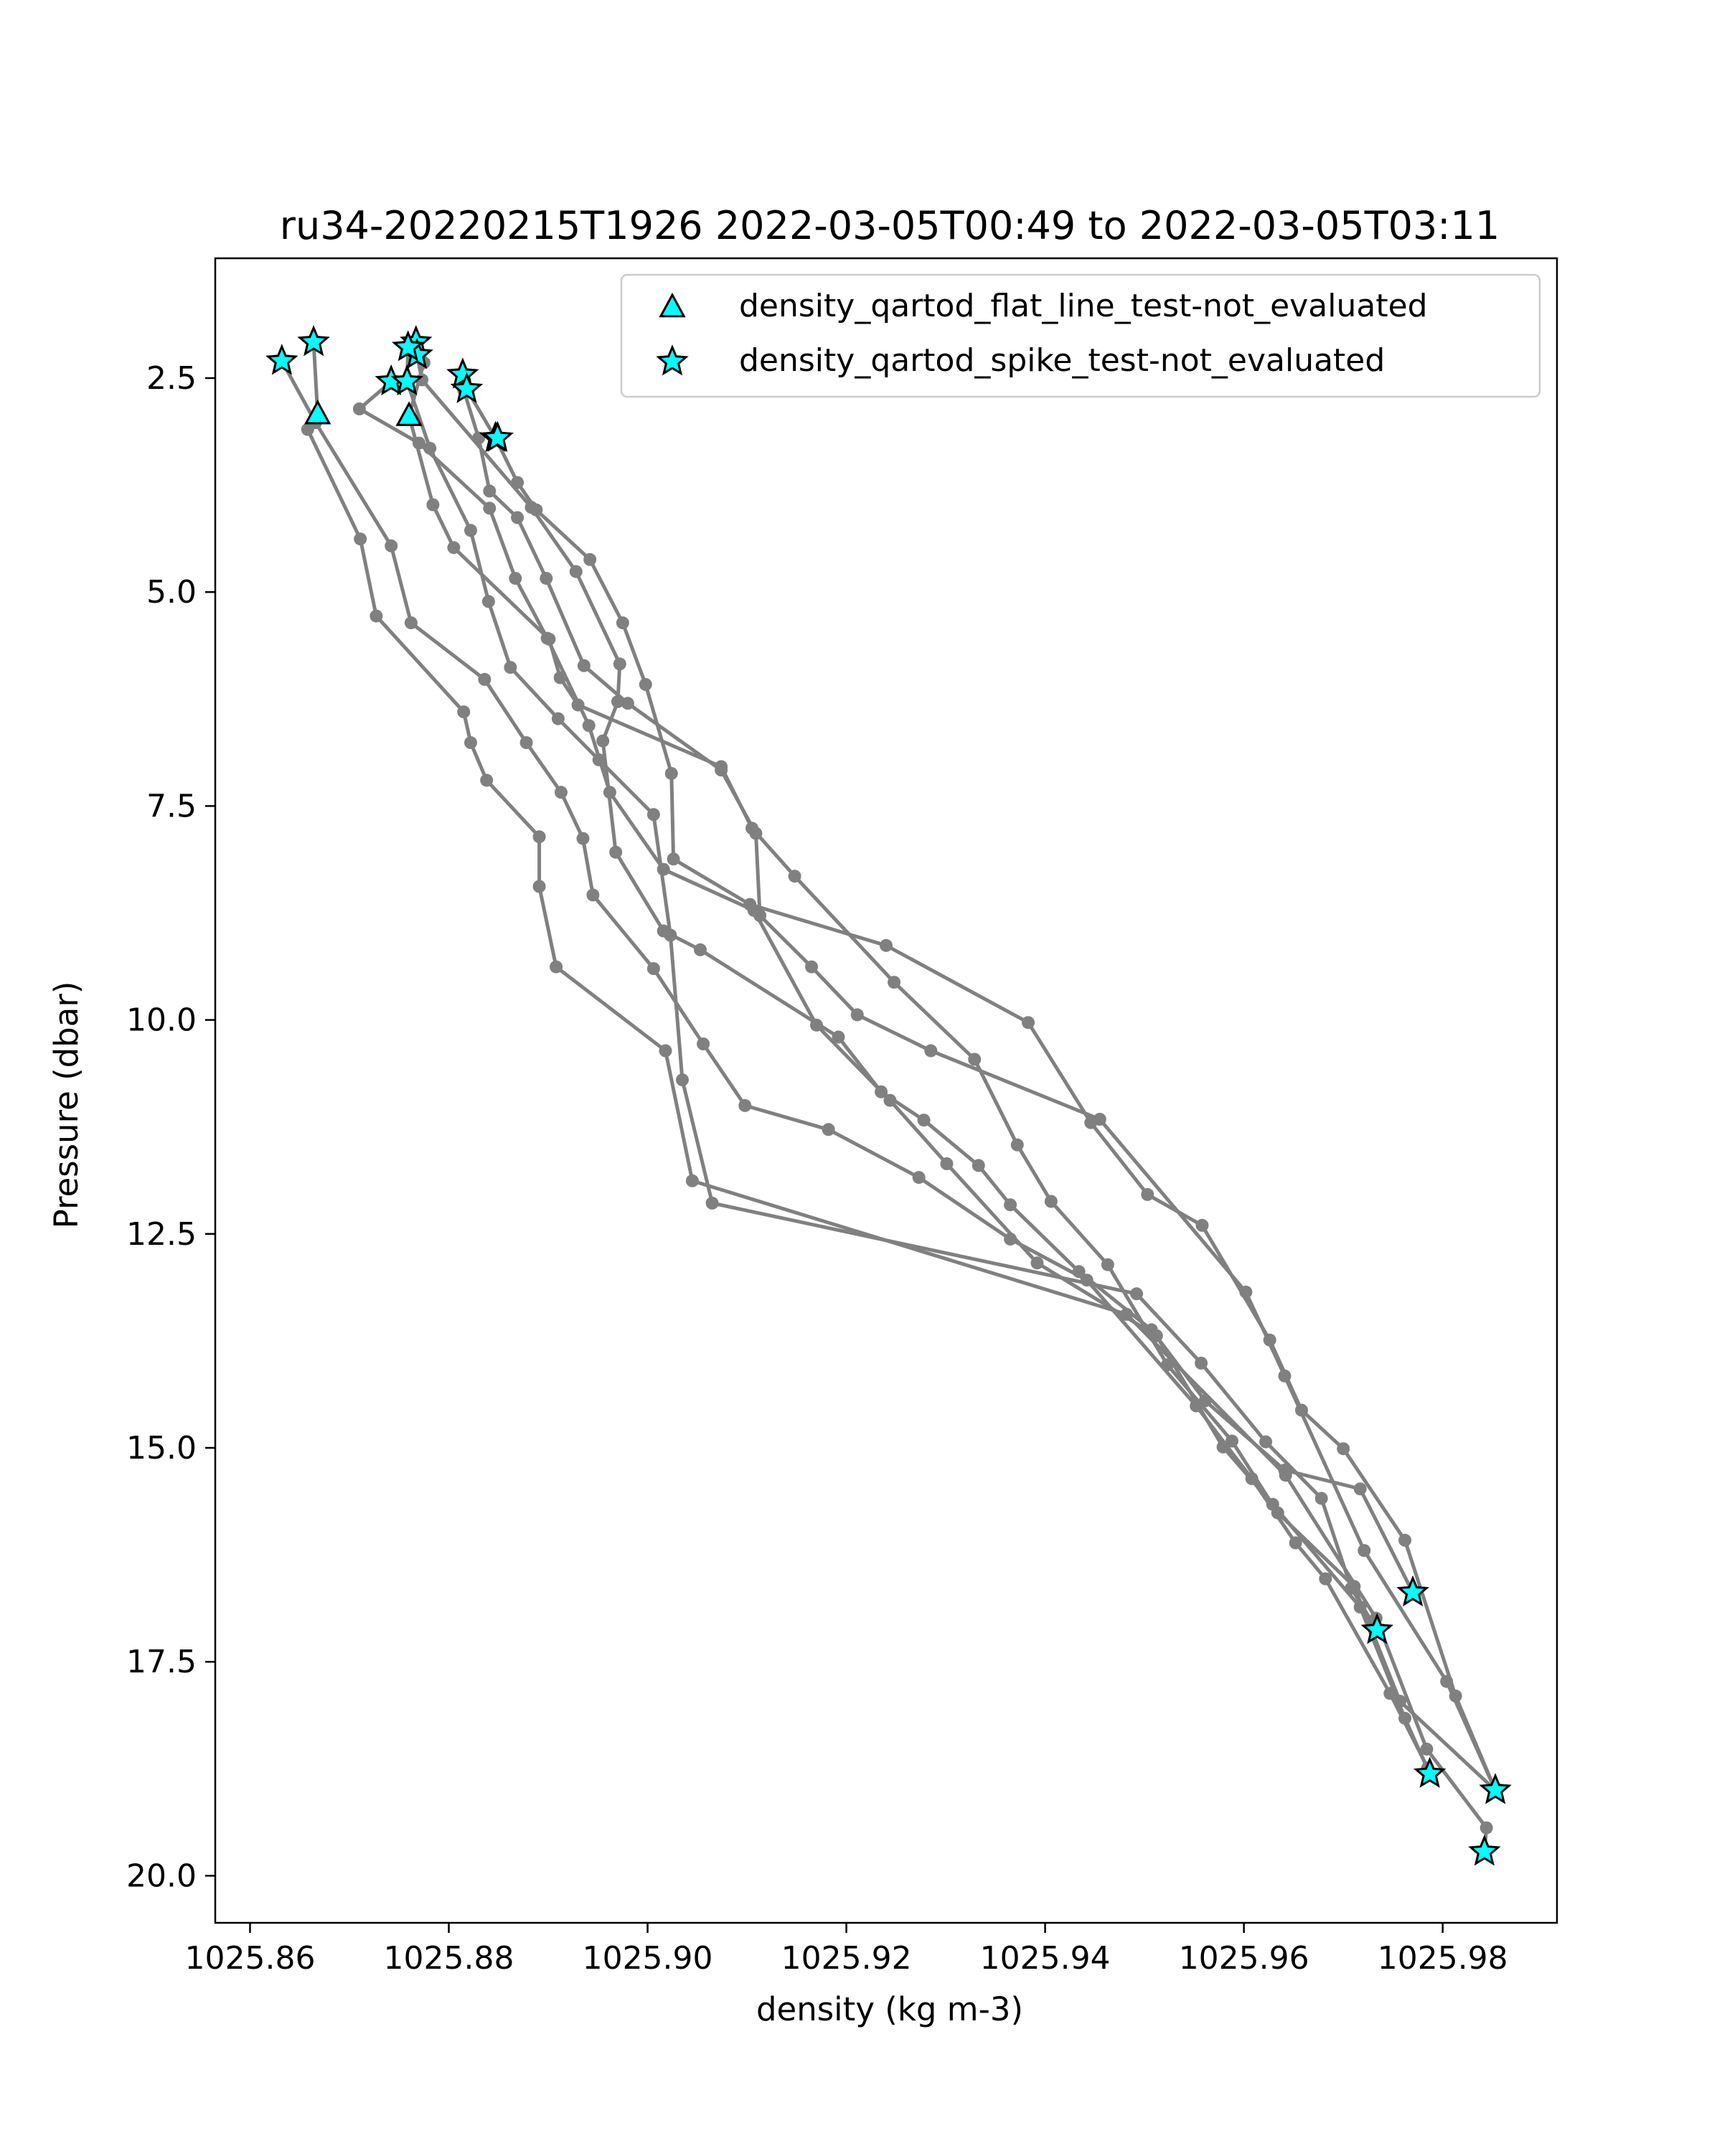 The width and height of the screenshot is (1722, 2156). I want to click on legend-box, so click(1081, 335).